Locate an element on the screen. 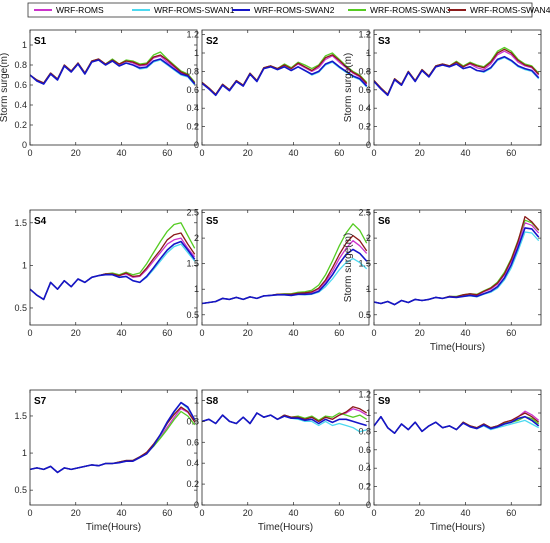  panel-title: S8 is located at coordinates (212, 401).